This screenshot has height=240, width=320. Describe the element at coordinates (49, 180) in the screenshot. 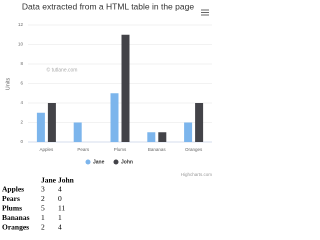

I see `table-header: Jane` at that location.